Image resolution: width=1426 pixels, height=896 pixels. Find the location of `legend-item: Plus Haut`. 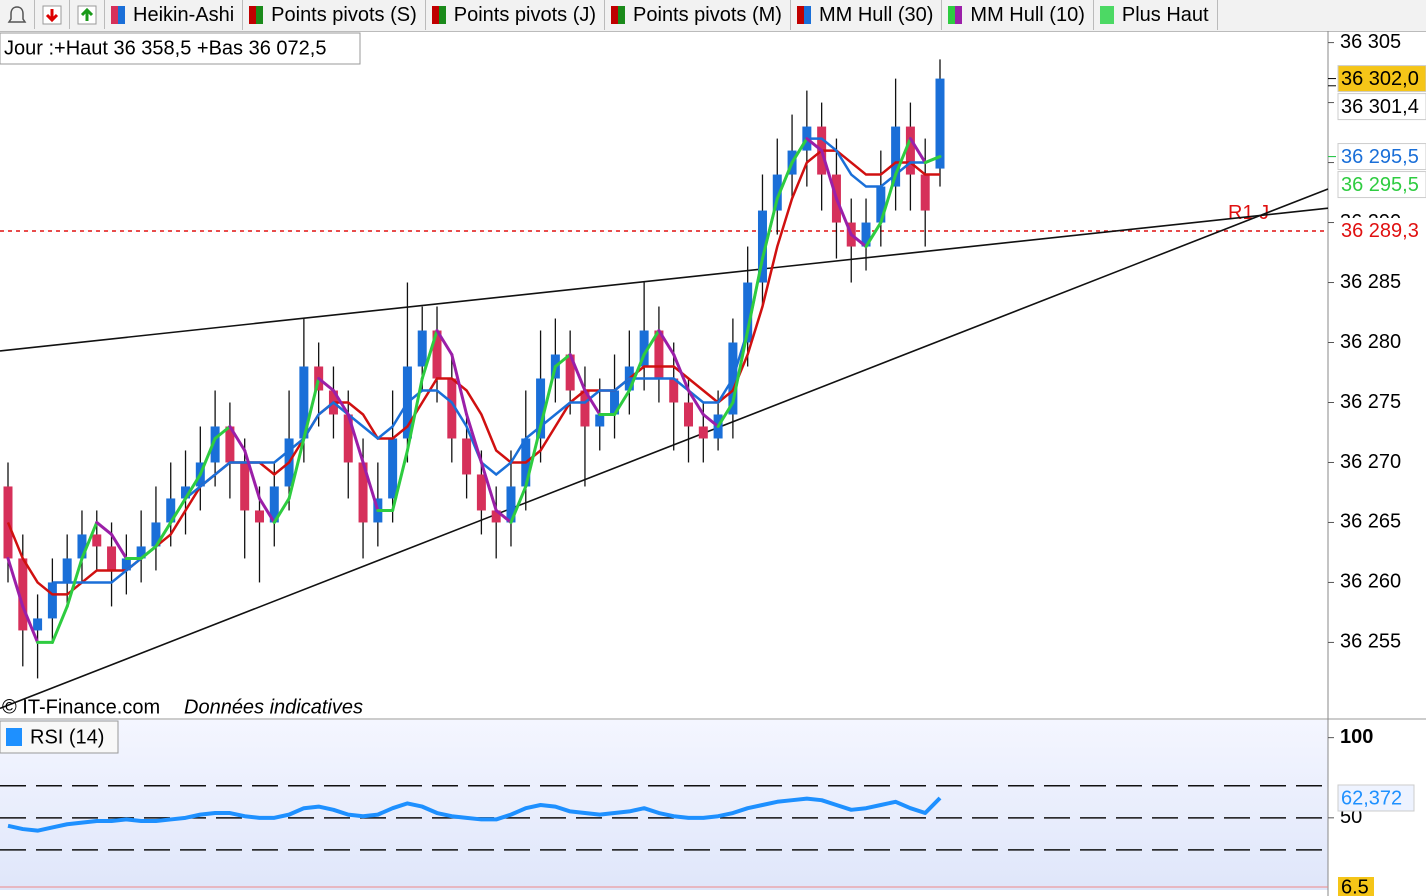

legend-item: Plus Haut is located at coordinates (1156, 15).